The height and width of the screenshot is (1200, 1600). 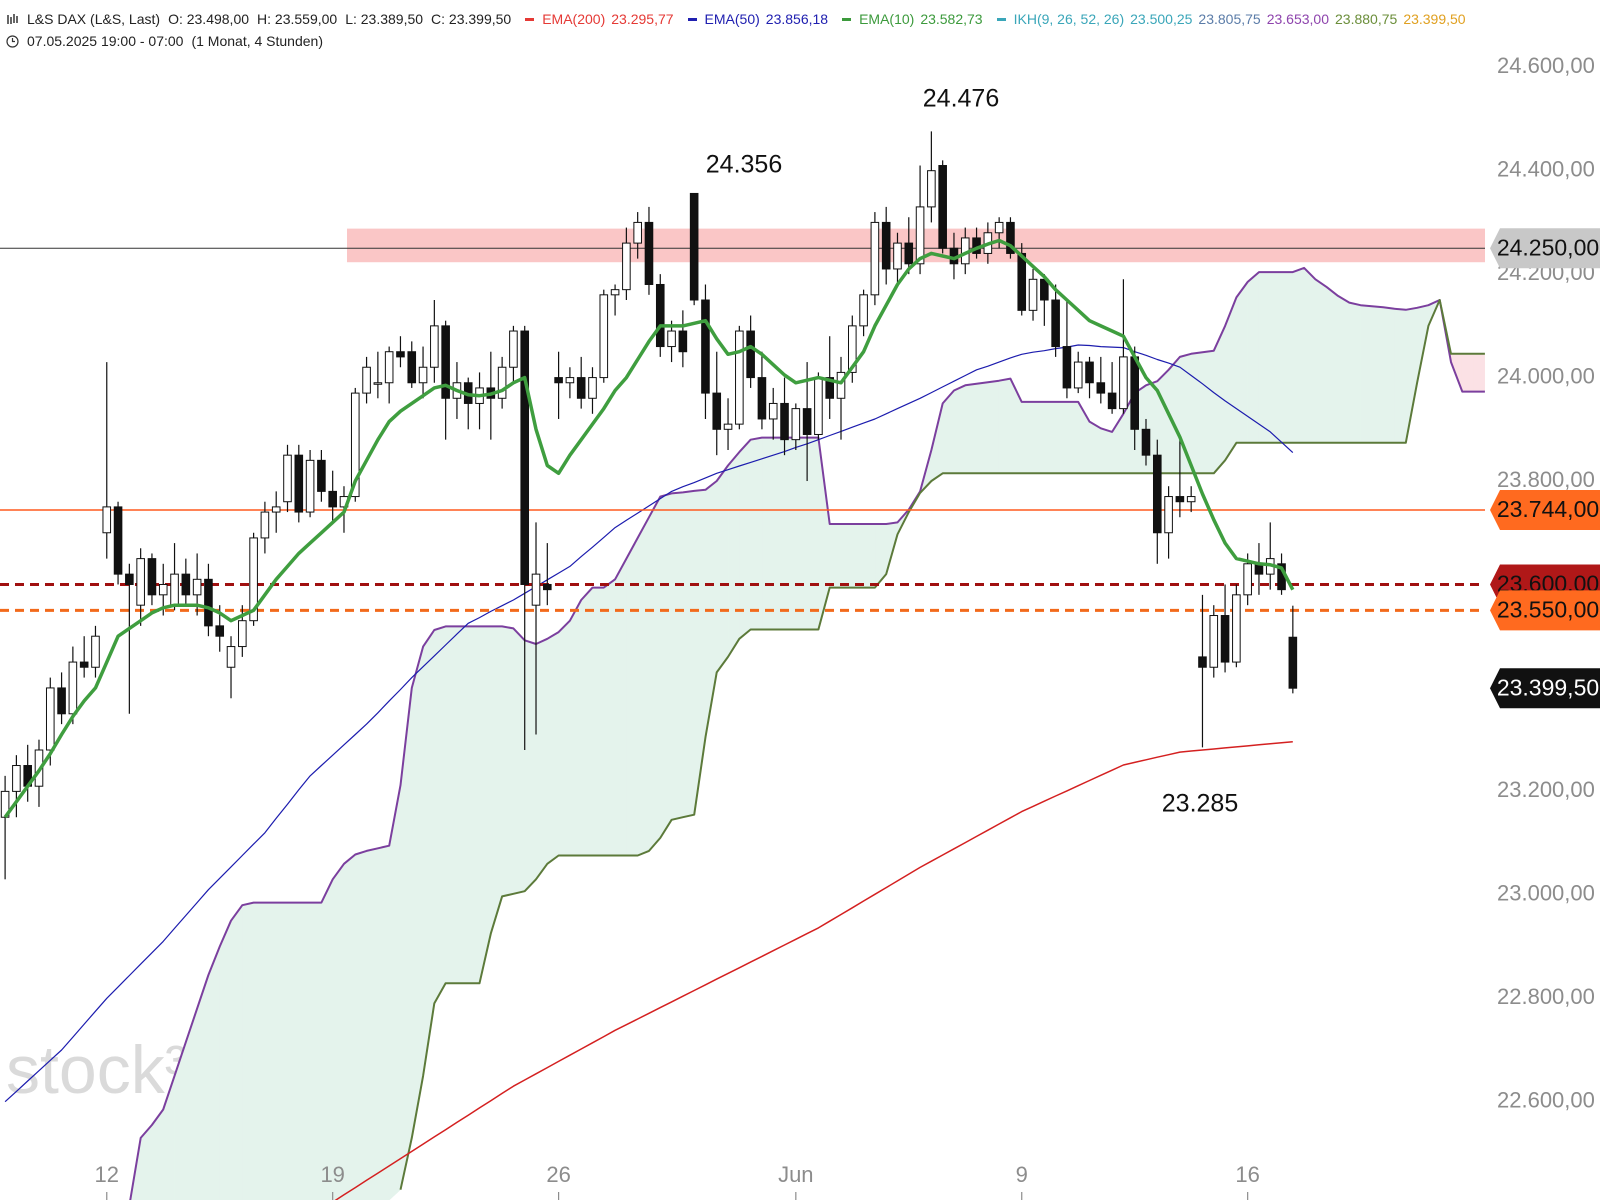 I want to click on legend-item: EMA(200) 23.295,77, so click(x=599, y=19).